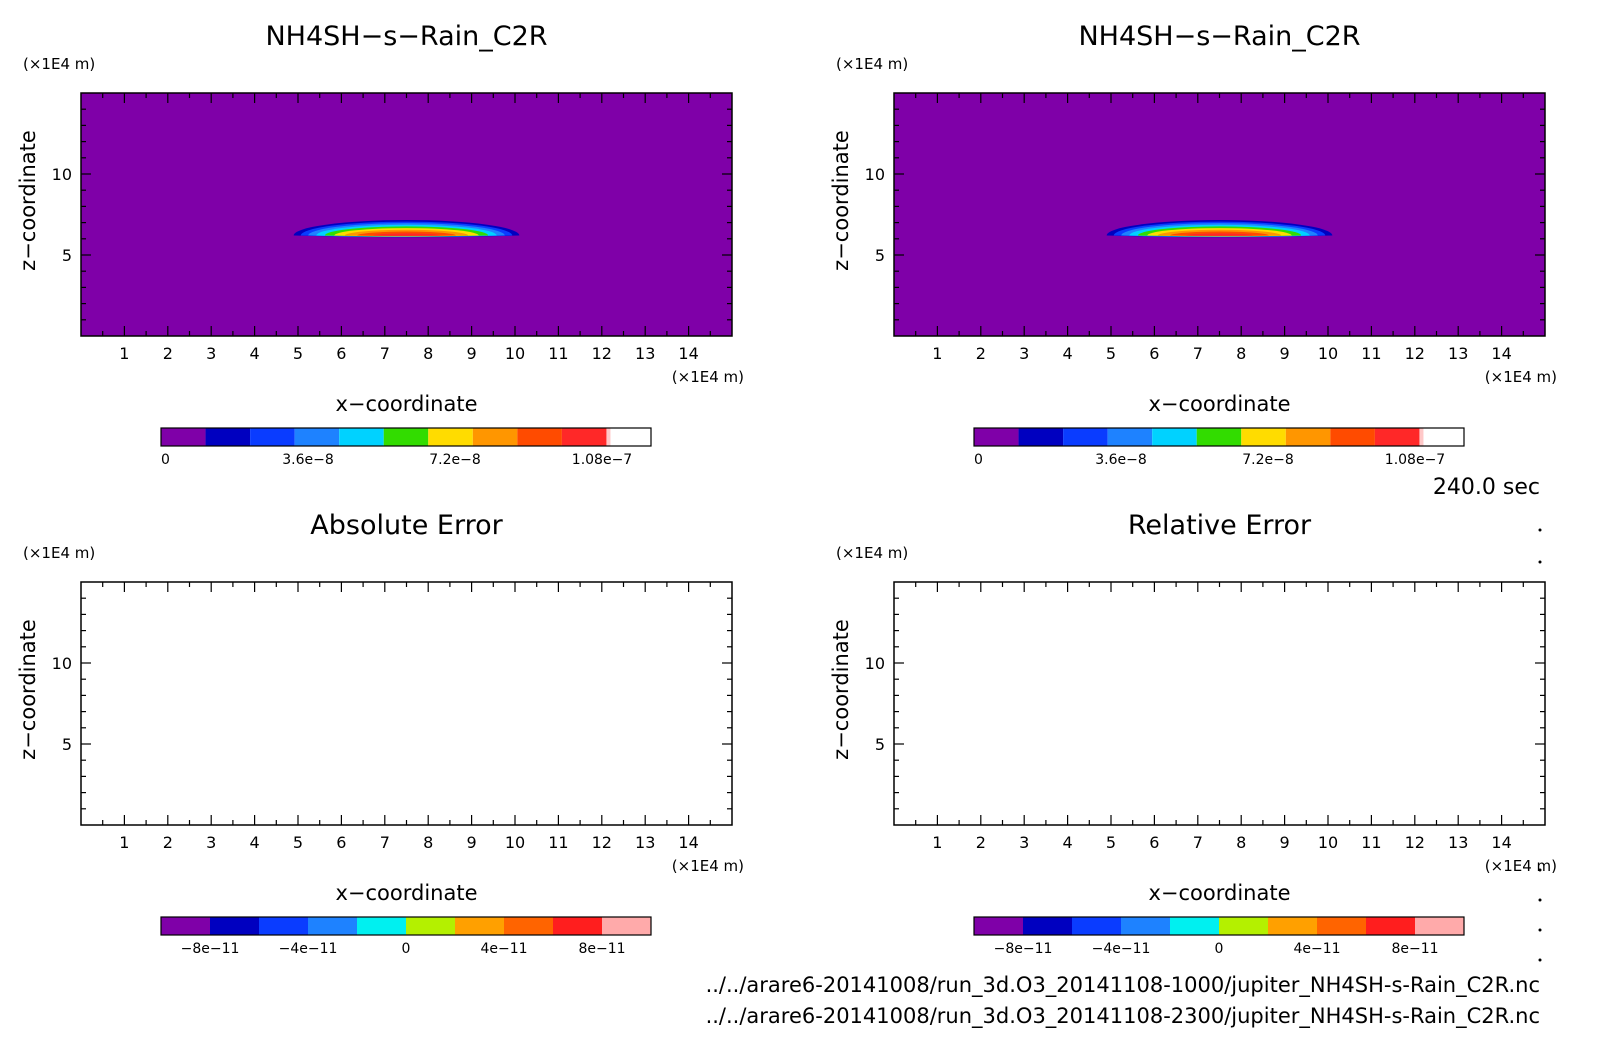  Describe the element at coordinates (62, 174) in the screenshot. I see `z-tick-label: 10` at that location.